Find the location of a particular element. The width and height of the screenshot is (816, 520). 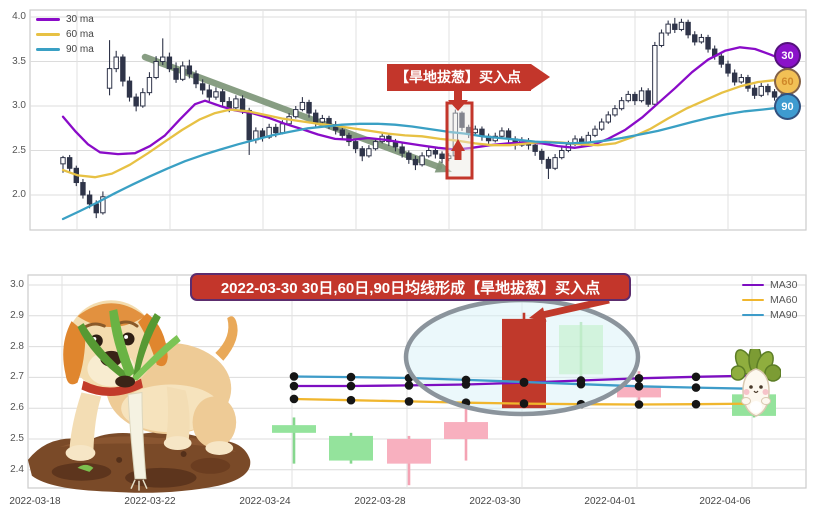

radish-leaves is located at coordinates (756, 365).